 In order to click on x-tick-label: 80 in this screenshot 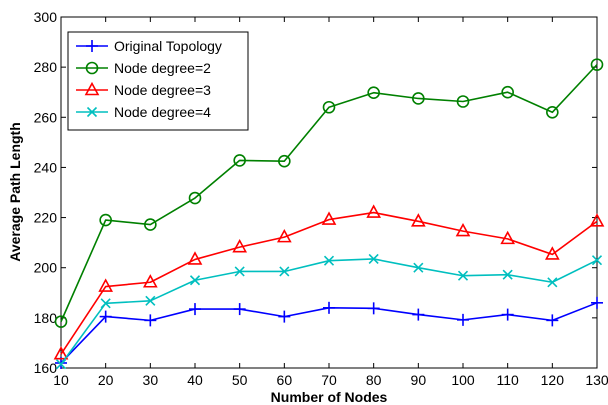, I will do `click(374, 380)`.